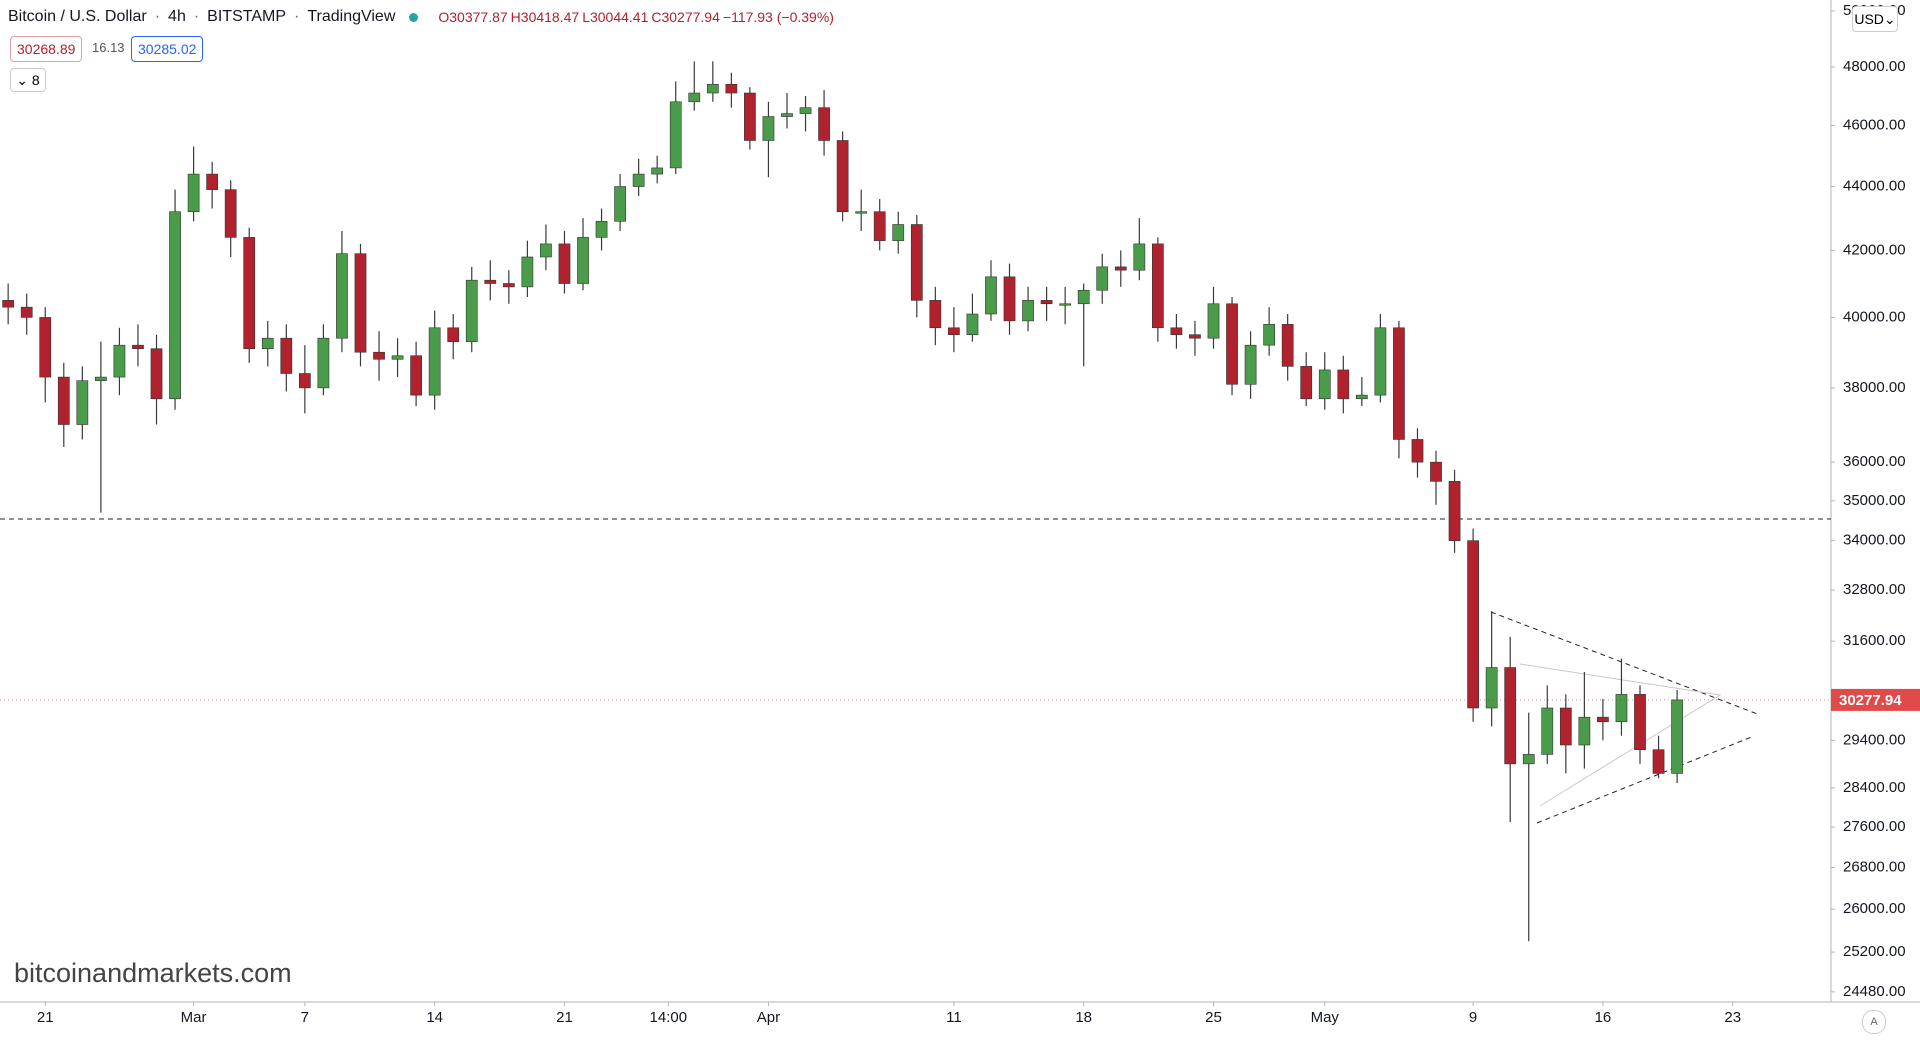 This screenshot has width=1920, height=1044. I want to click on y-tick-label: 42000.00, so click(1874, 249).